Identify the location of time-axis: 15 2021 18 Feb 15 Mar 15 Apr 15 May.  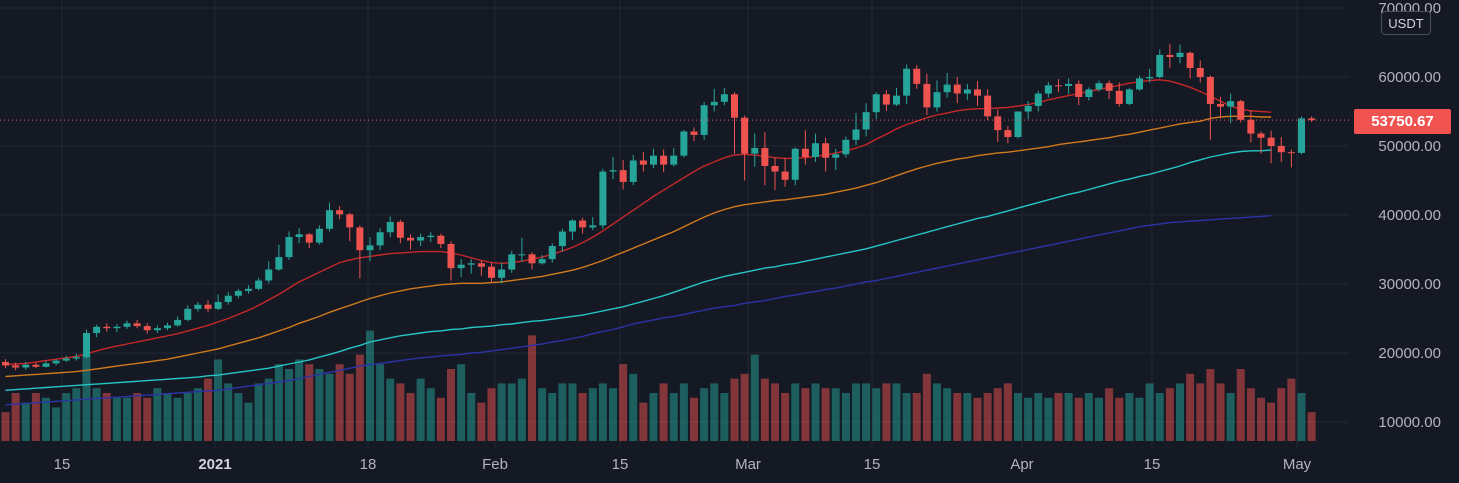
(683, 464).